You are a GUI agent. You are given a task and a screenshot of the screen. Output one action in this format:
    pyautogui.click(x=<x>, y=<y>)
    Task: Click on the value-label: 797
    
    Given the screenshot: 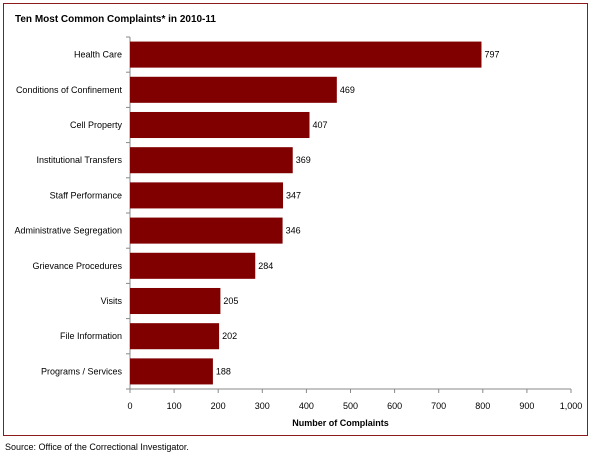 What is the action you would take?
    pyautogui.click(x=491, y=55)
    